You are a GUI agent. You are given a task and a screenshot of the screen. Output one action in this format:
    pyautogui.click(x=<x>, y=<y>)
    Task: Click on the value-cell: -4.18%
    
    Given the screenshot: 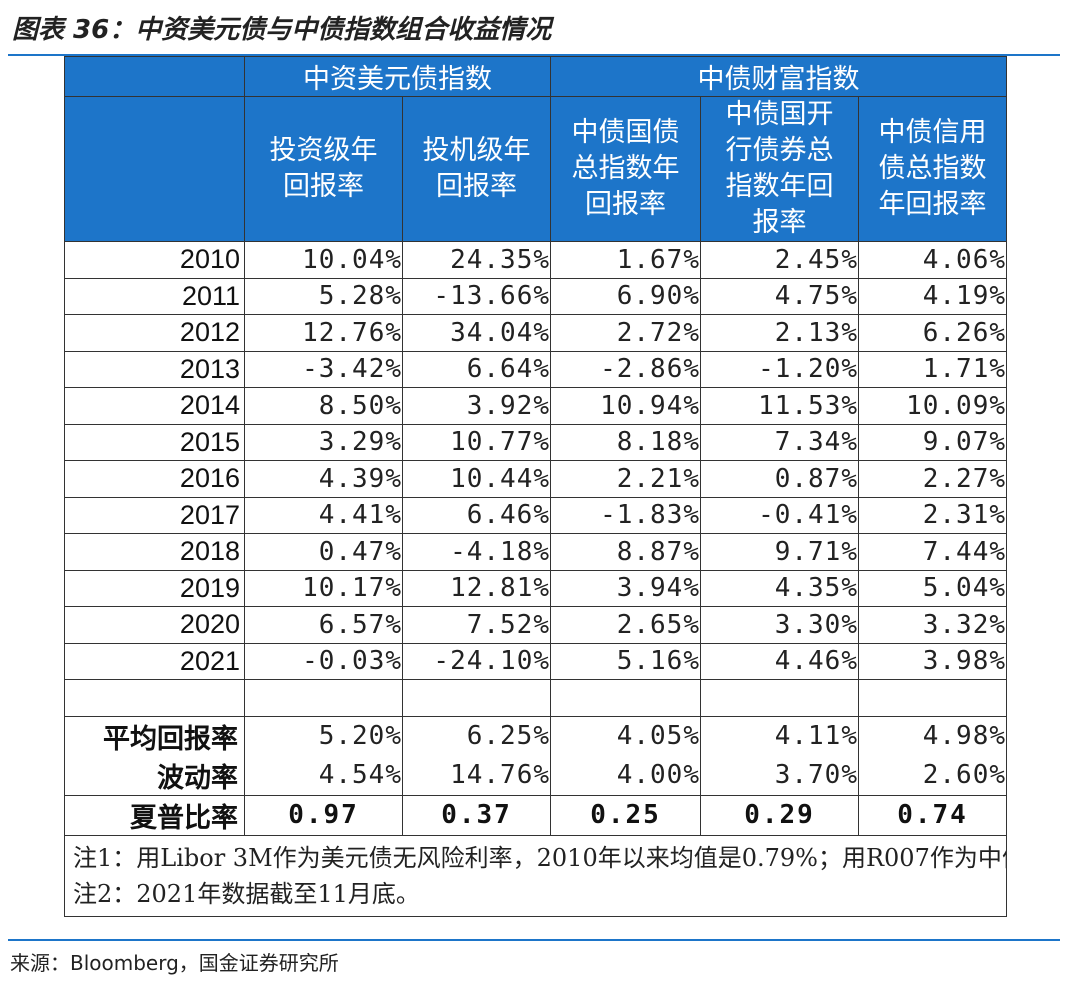 What is the action you would take?
    pyautogui.click(x=476, y=552)
    